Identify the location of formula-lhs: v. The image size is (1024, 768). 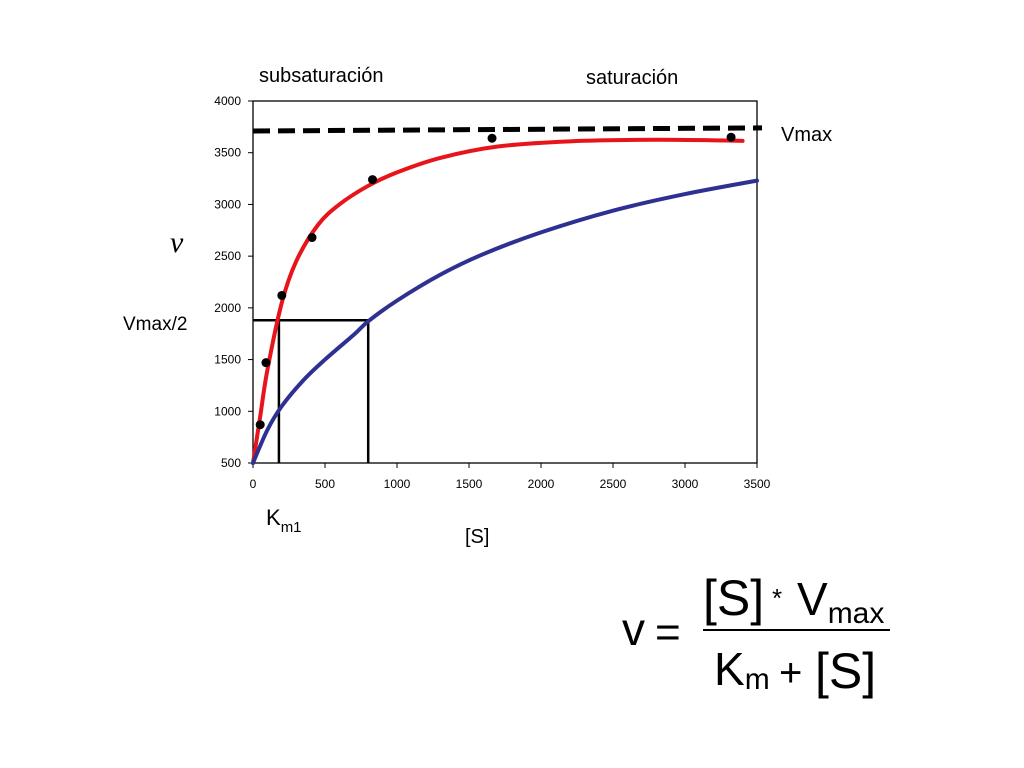
(633, 629).